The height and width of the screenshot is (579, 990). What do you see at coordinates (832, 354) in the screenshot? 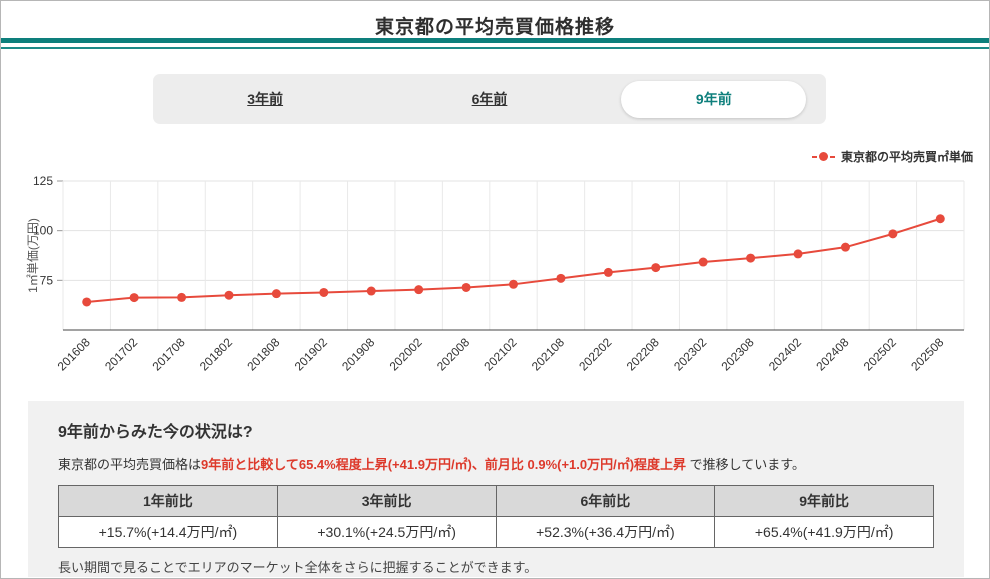
I see `svg-text: 202408` at bounding box center [832, 354].